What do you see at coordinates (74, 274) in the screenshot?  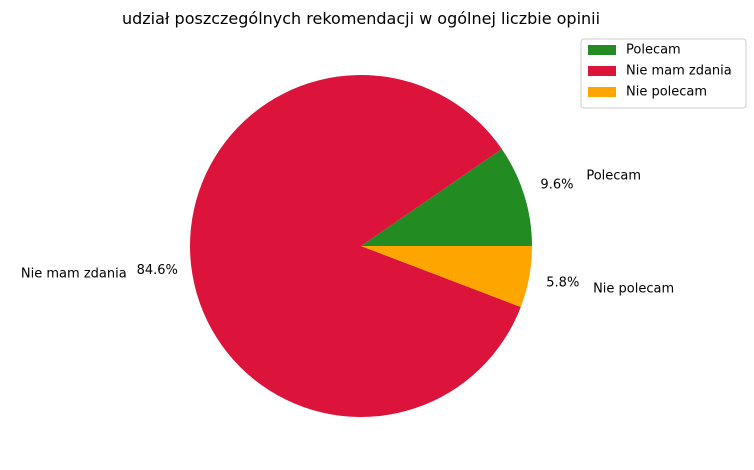 I see `category-label-nie-mam-zdania: Nie mam zdania` at bounding box center [74, 274].